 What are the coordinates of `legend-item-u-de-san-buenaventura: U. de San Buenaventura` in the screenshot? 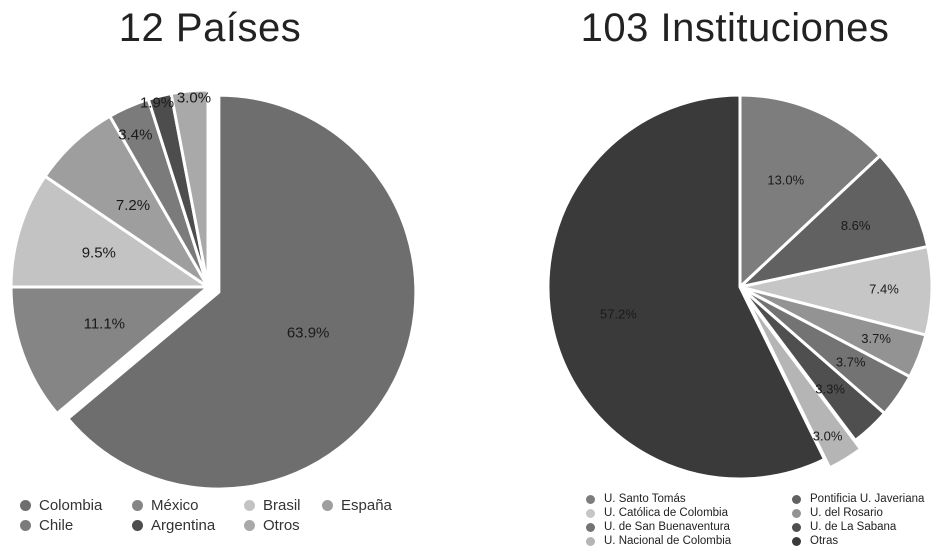 It's located at (658, 527).